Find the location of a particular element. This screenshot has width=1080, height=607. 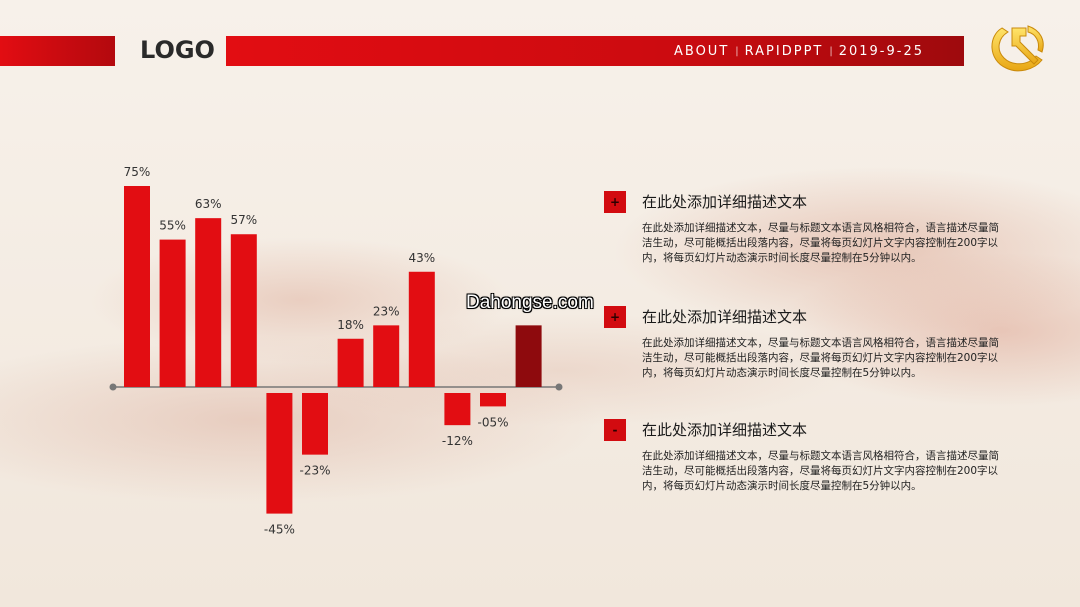

minus-icon: - is located at coordinates (615, 430).